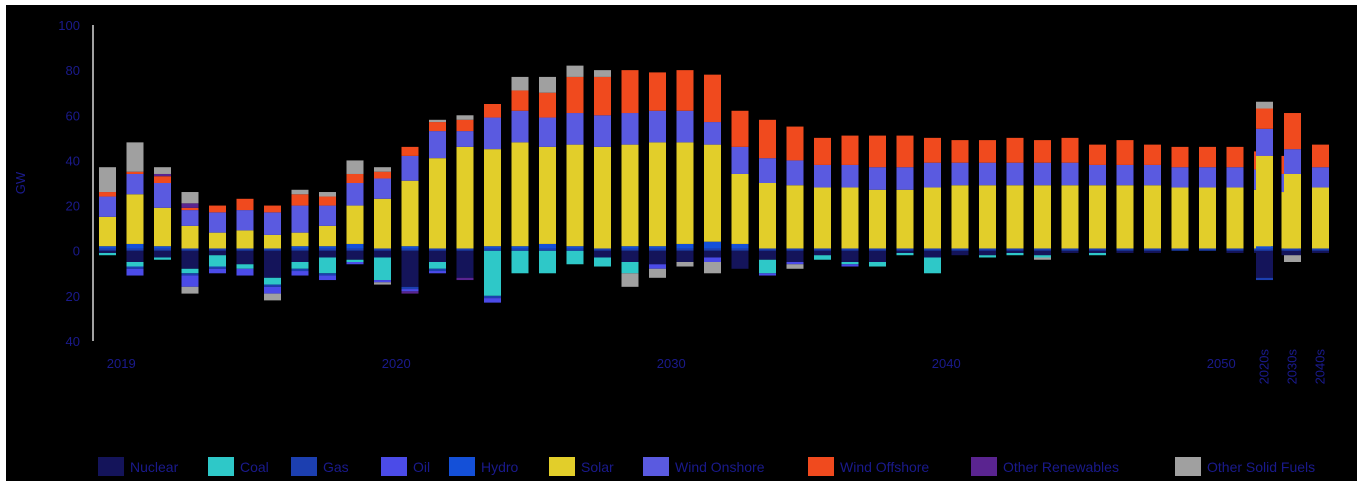 This screenshot has width=1363, height=486. Describe the element at coordinates (1292, 161) in the screenshot. I see `bar-wind-onshore-2030s` at that location.